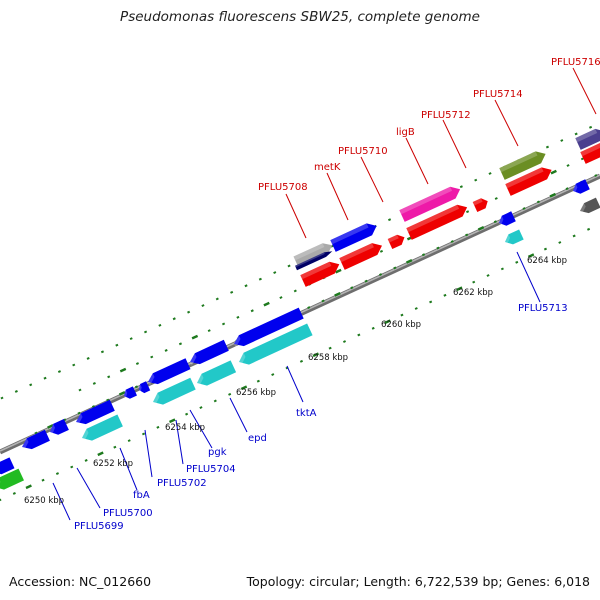 This screenshot has width=600, height=600. What do you see at coordinates (327, 167) in the screenshot?
I see `gene-label: metK` at bounding box center [327, 167].